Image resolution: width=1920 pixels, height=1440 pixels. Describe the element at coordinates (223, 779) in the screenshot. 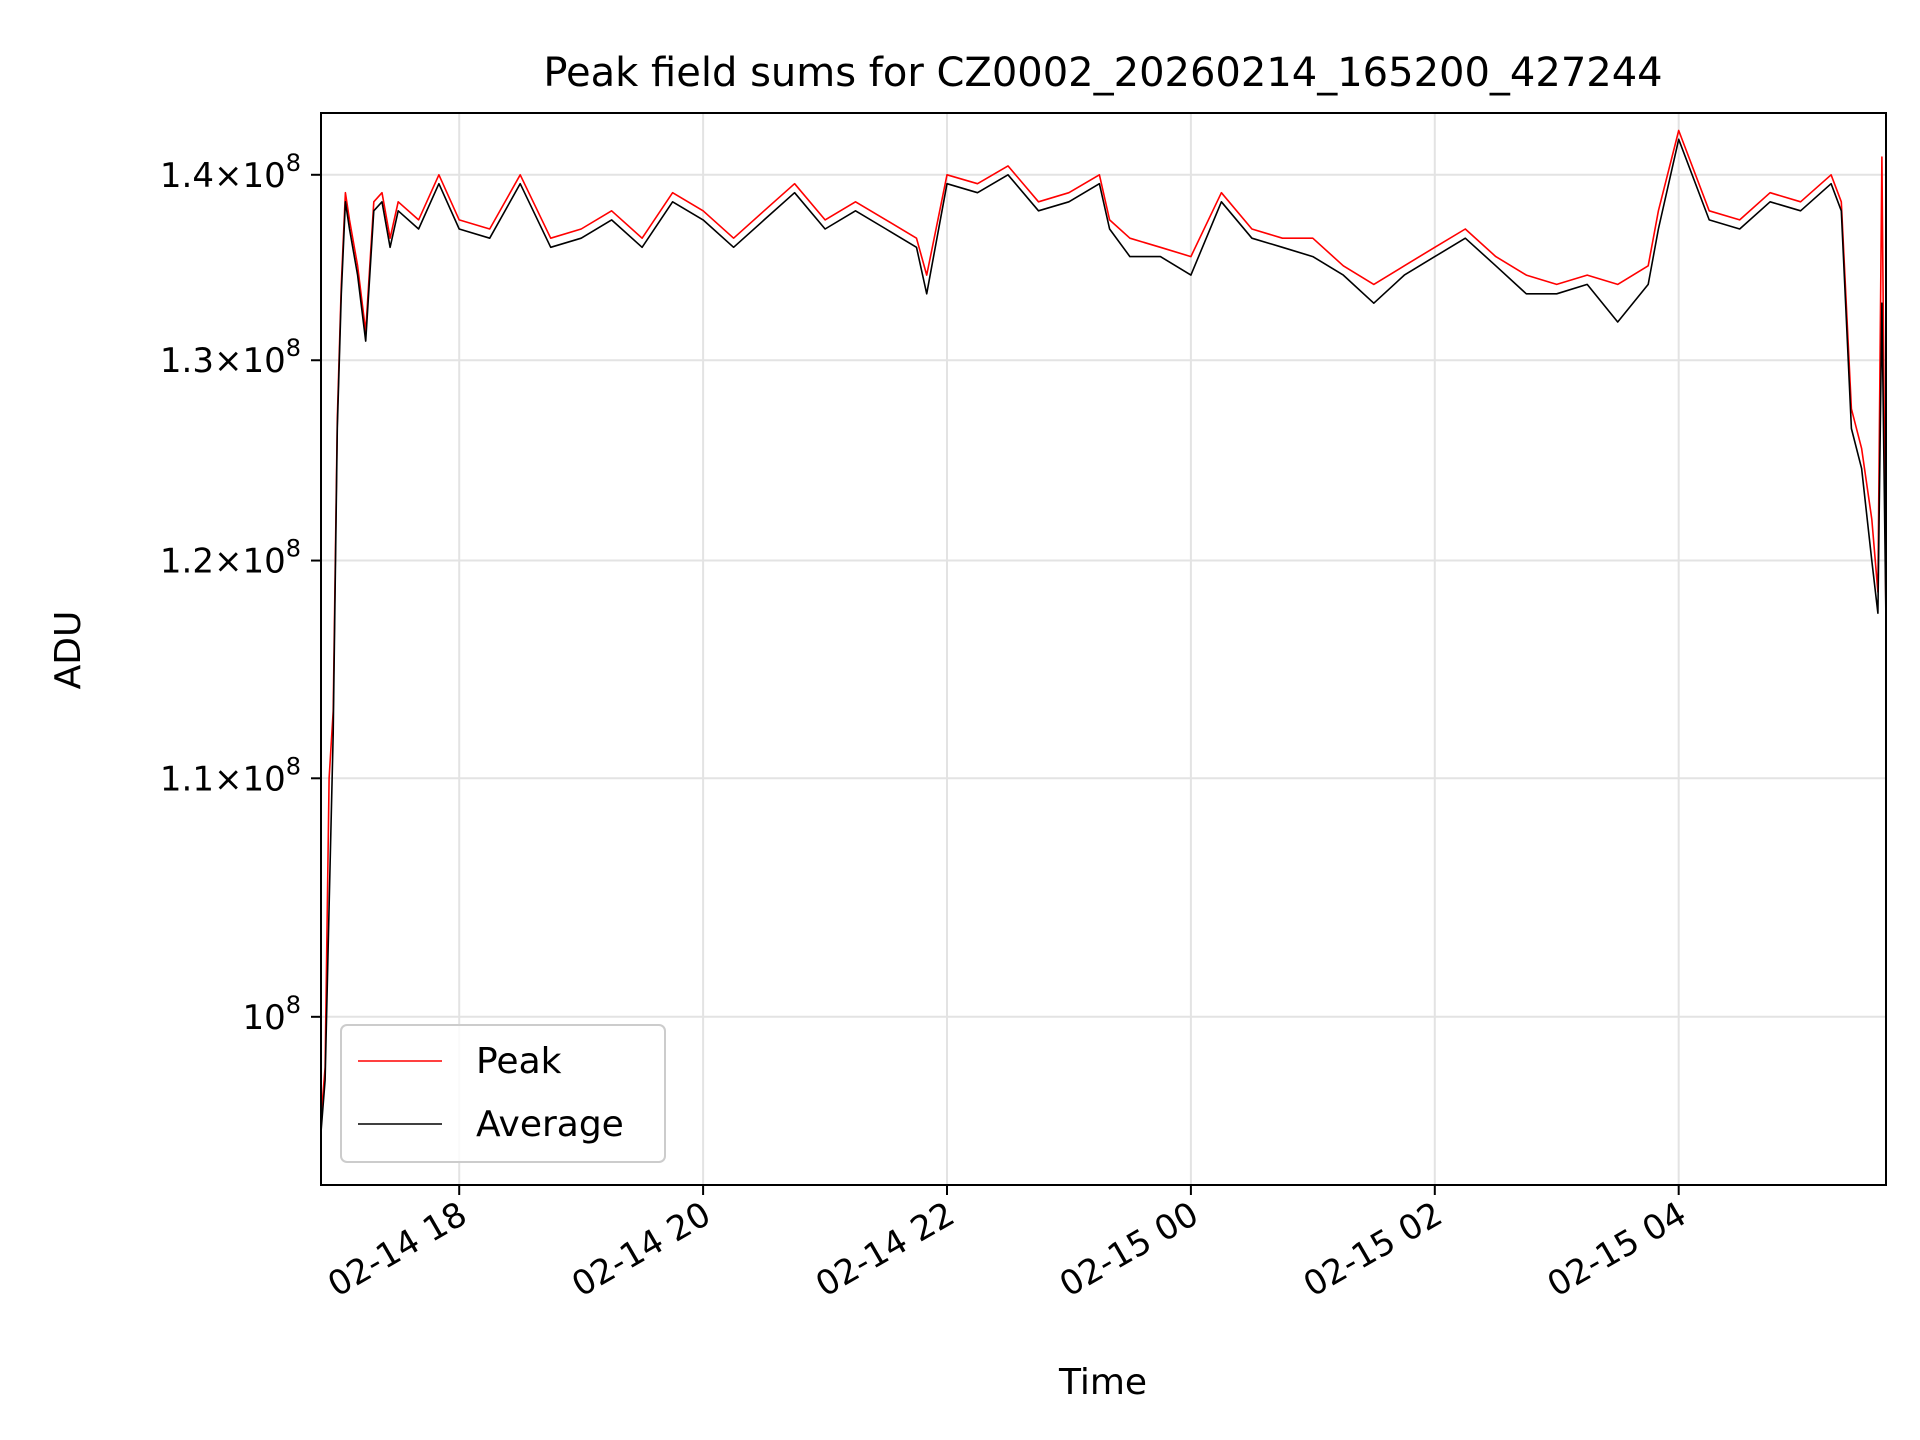

I see `y-tick-mantissa: 1.1×10` at that location.